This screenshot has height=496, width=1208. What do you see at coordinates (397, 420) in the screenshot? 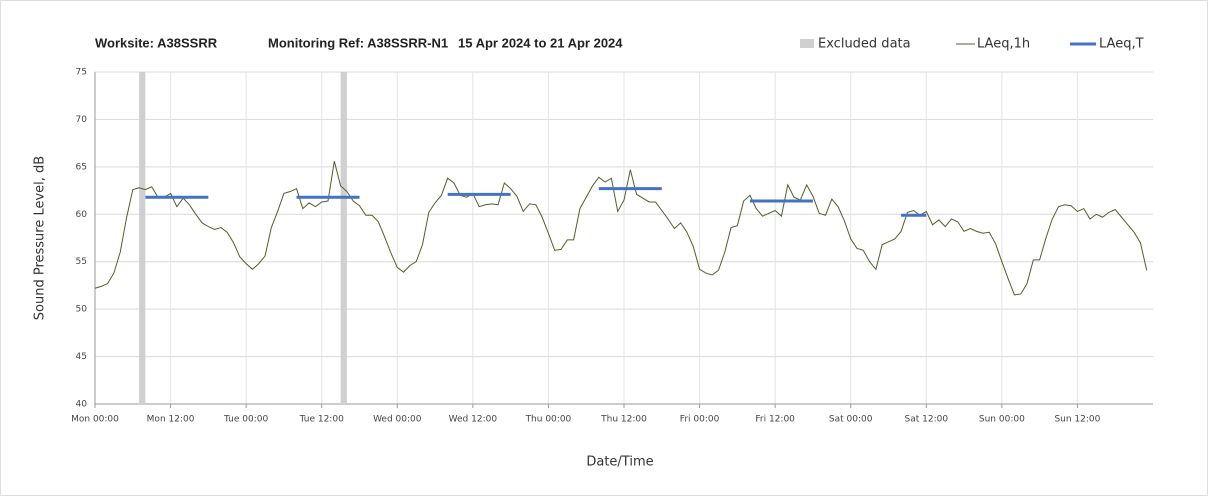
I see `x-tick-label: Wed 00:00` at bounding box center [397, 420].